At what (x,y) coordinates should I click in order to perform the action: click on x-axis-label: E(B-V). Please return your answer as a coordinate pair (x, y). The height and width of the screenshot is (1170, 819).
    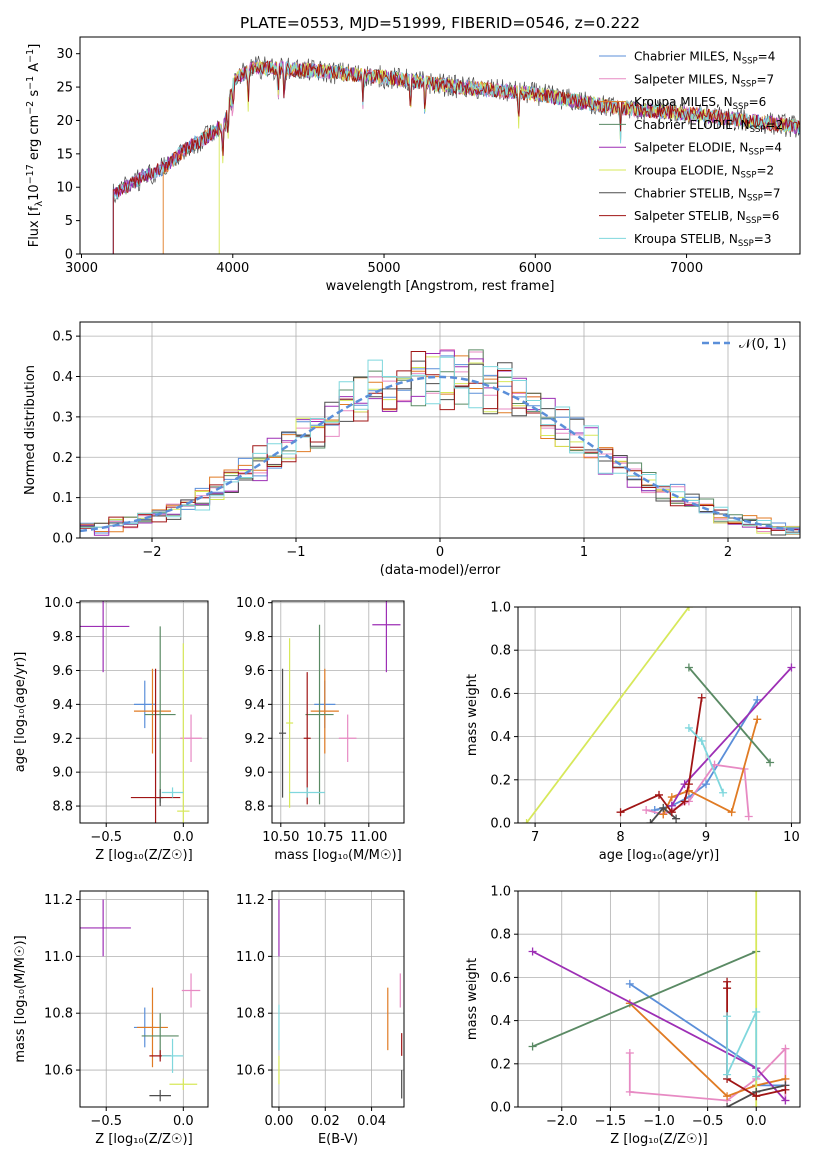
    Looking at the image, I should click on (338, 1139).